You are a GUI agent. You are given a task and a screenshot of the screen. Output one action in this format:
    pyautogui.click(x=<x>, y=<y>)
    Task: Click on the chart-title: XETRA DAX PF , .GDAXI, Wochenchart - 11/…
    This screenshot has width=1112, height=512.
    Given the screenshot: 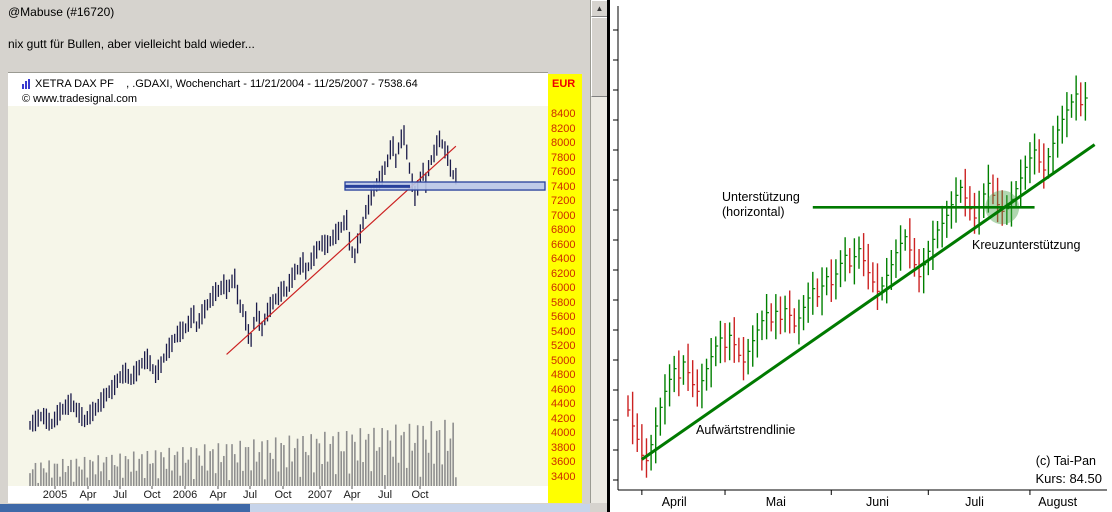 What is the action you would take?
    pyautogui.click(x=220, y=84)
    